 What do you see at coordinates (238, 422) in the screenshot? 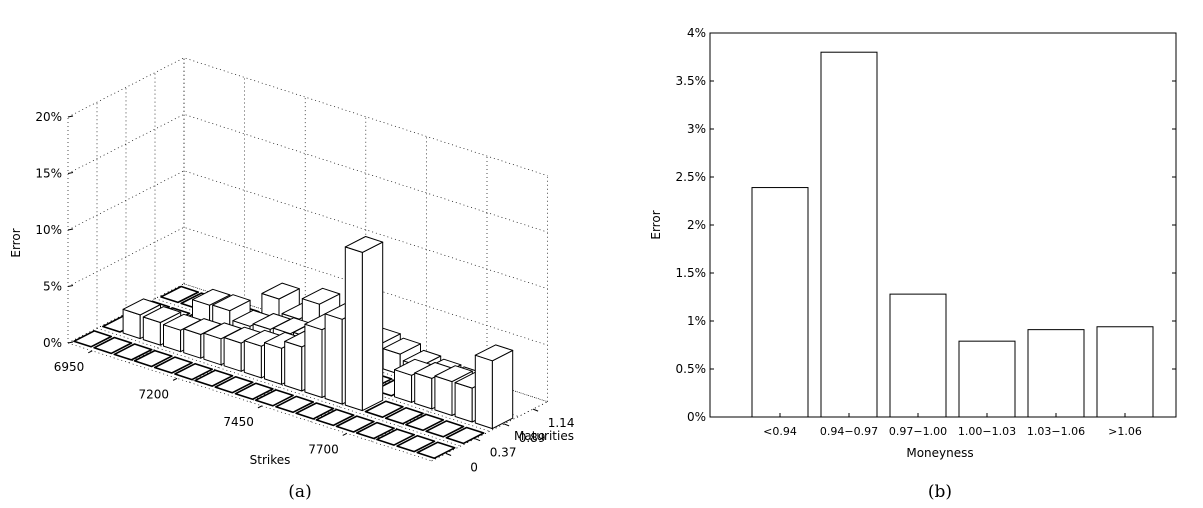
I see `panel-a-strike-tick-label: 7450` at bounding box center [238, 422].